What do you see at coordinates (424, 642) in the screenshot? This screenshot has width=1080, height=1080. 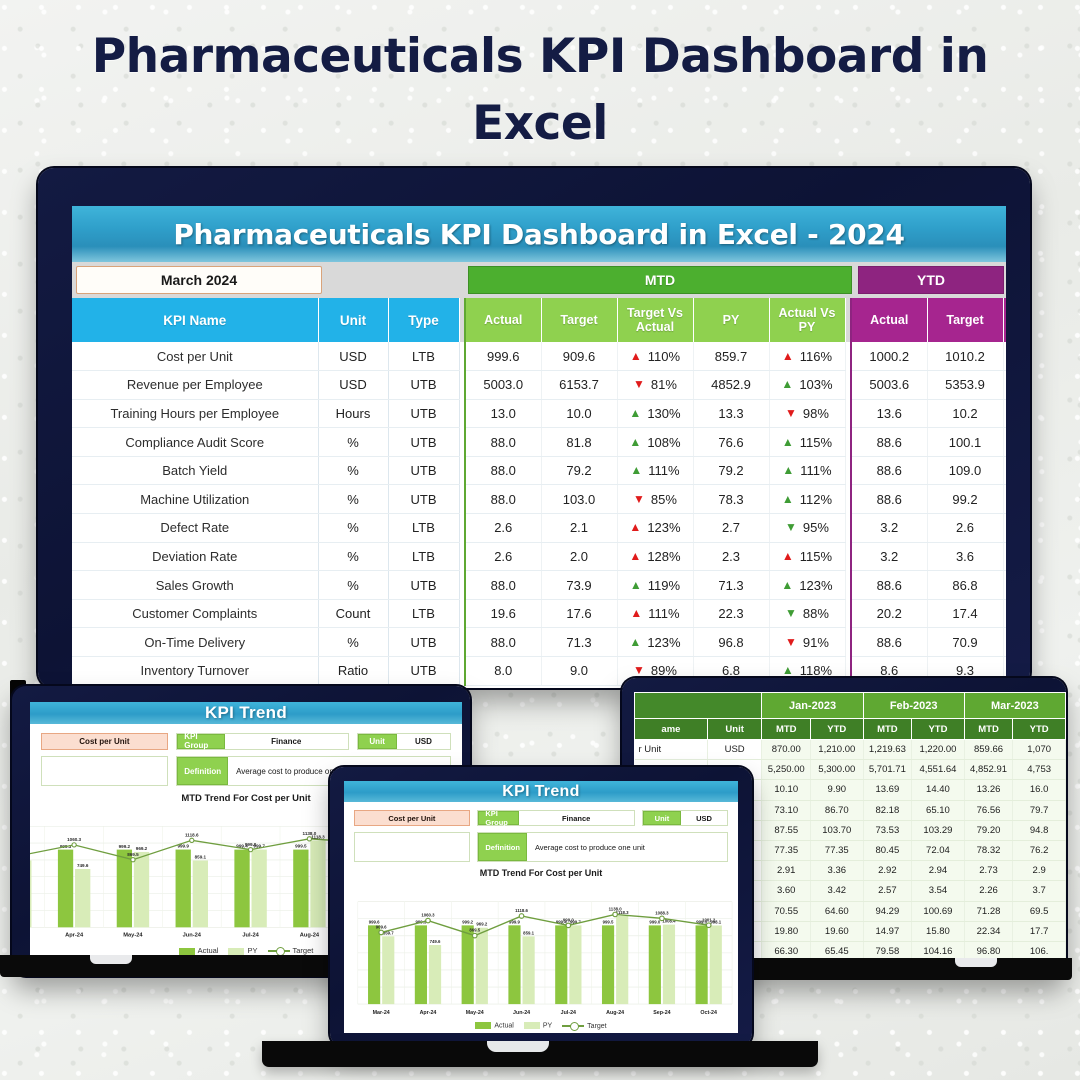 I see `cell-type: UTB` at bounding box center [424, 642].